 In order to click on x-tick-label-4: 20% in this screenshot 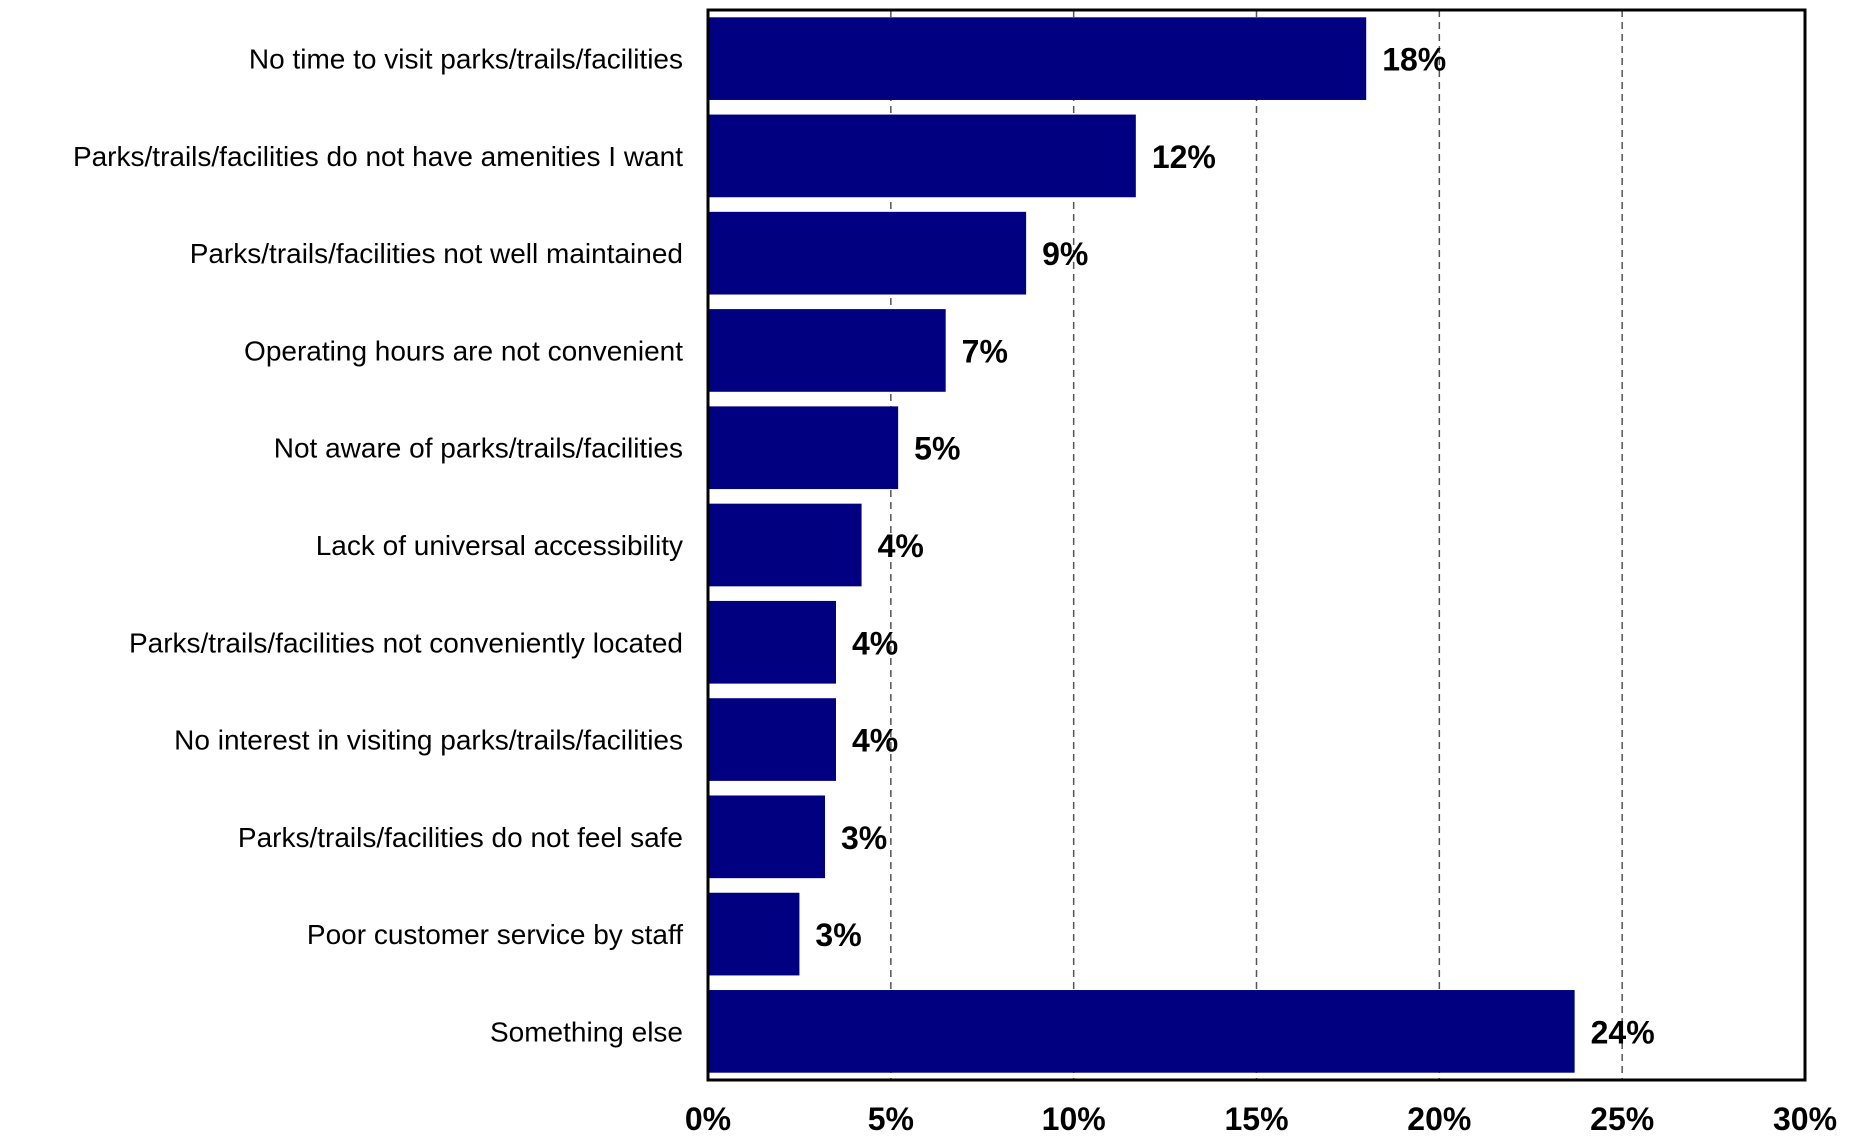, I will do `click(1439, 1118)`.